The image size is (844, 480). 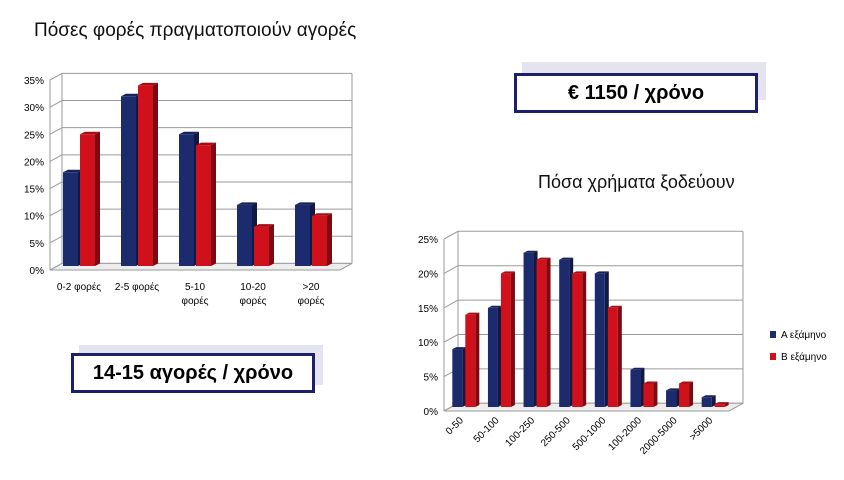 I want to click on x-tick-label: 0-50, so click(x=455, y=426).